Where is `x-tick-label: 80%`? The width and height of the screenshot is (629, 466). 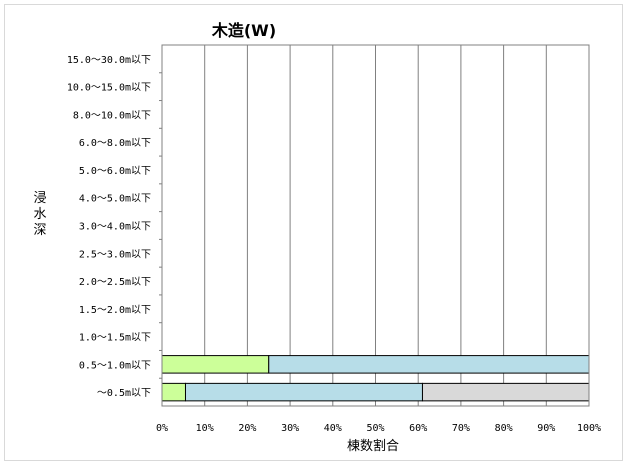
x-tick-label: 80% is located at coordinates (504, 428).